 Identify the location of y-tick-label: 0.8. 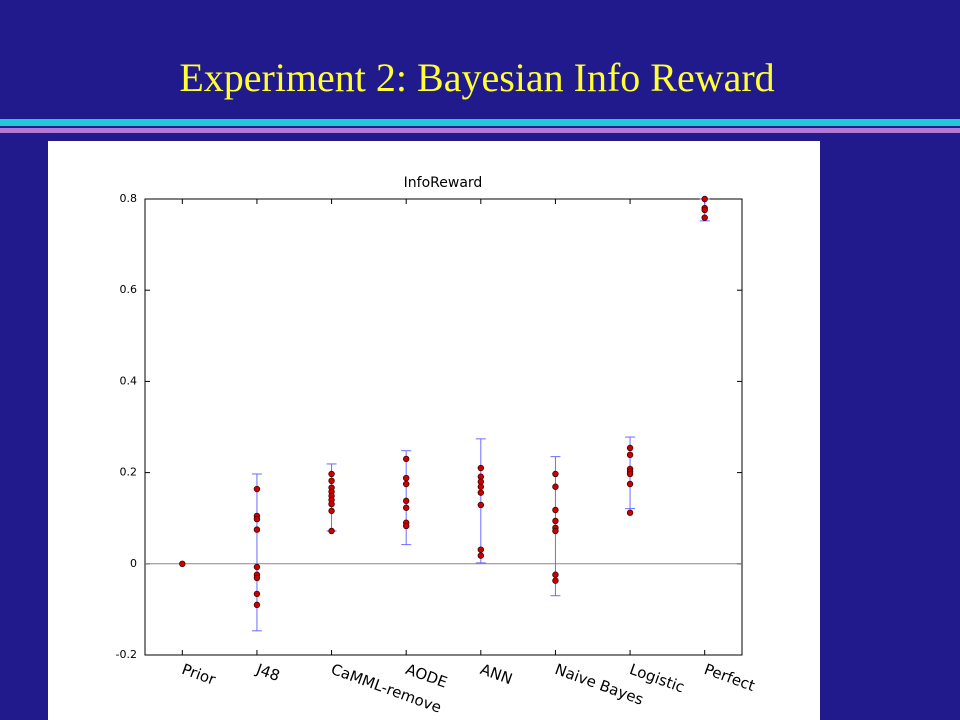
(129, 198).